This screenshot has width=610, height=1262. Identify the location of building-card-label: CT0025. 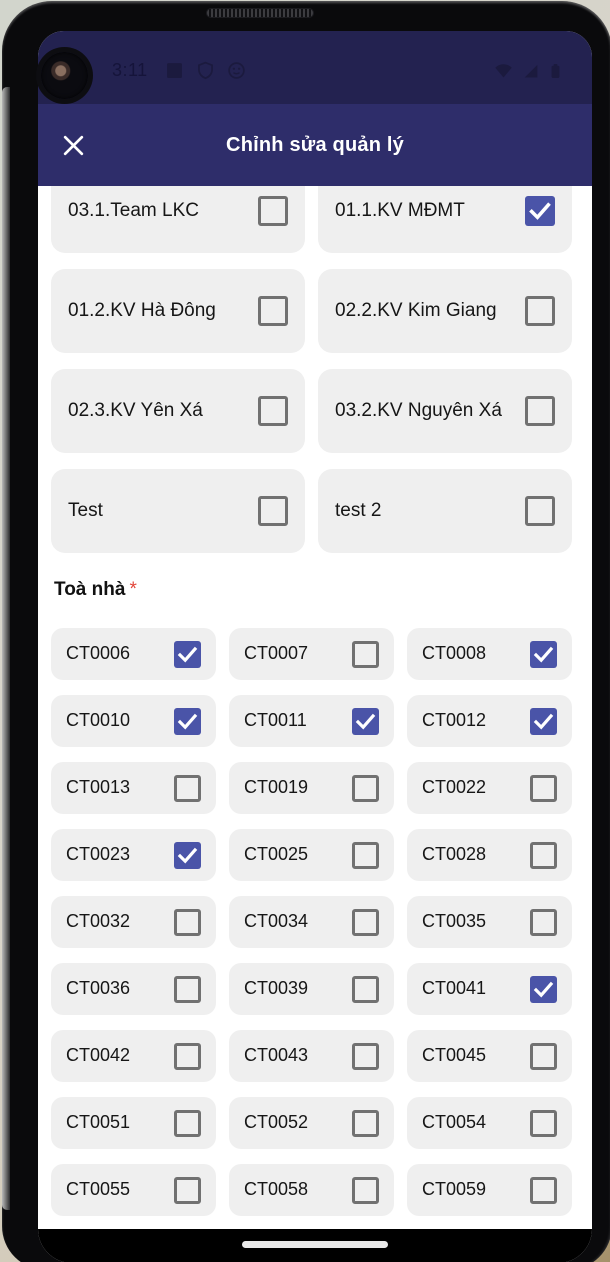
(276, 854).